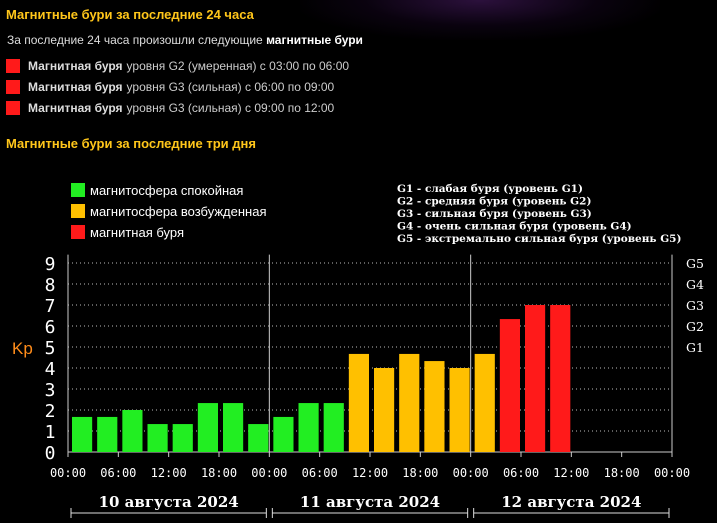  Describe the element at coordinates (50, 411) in the screenshot. I see `y-tick-label: 2` at that location.